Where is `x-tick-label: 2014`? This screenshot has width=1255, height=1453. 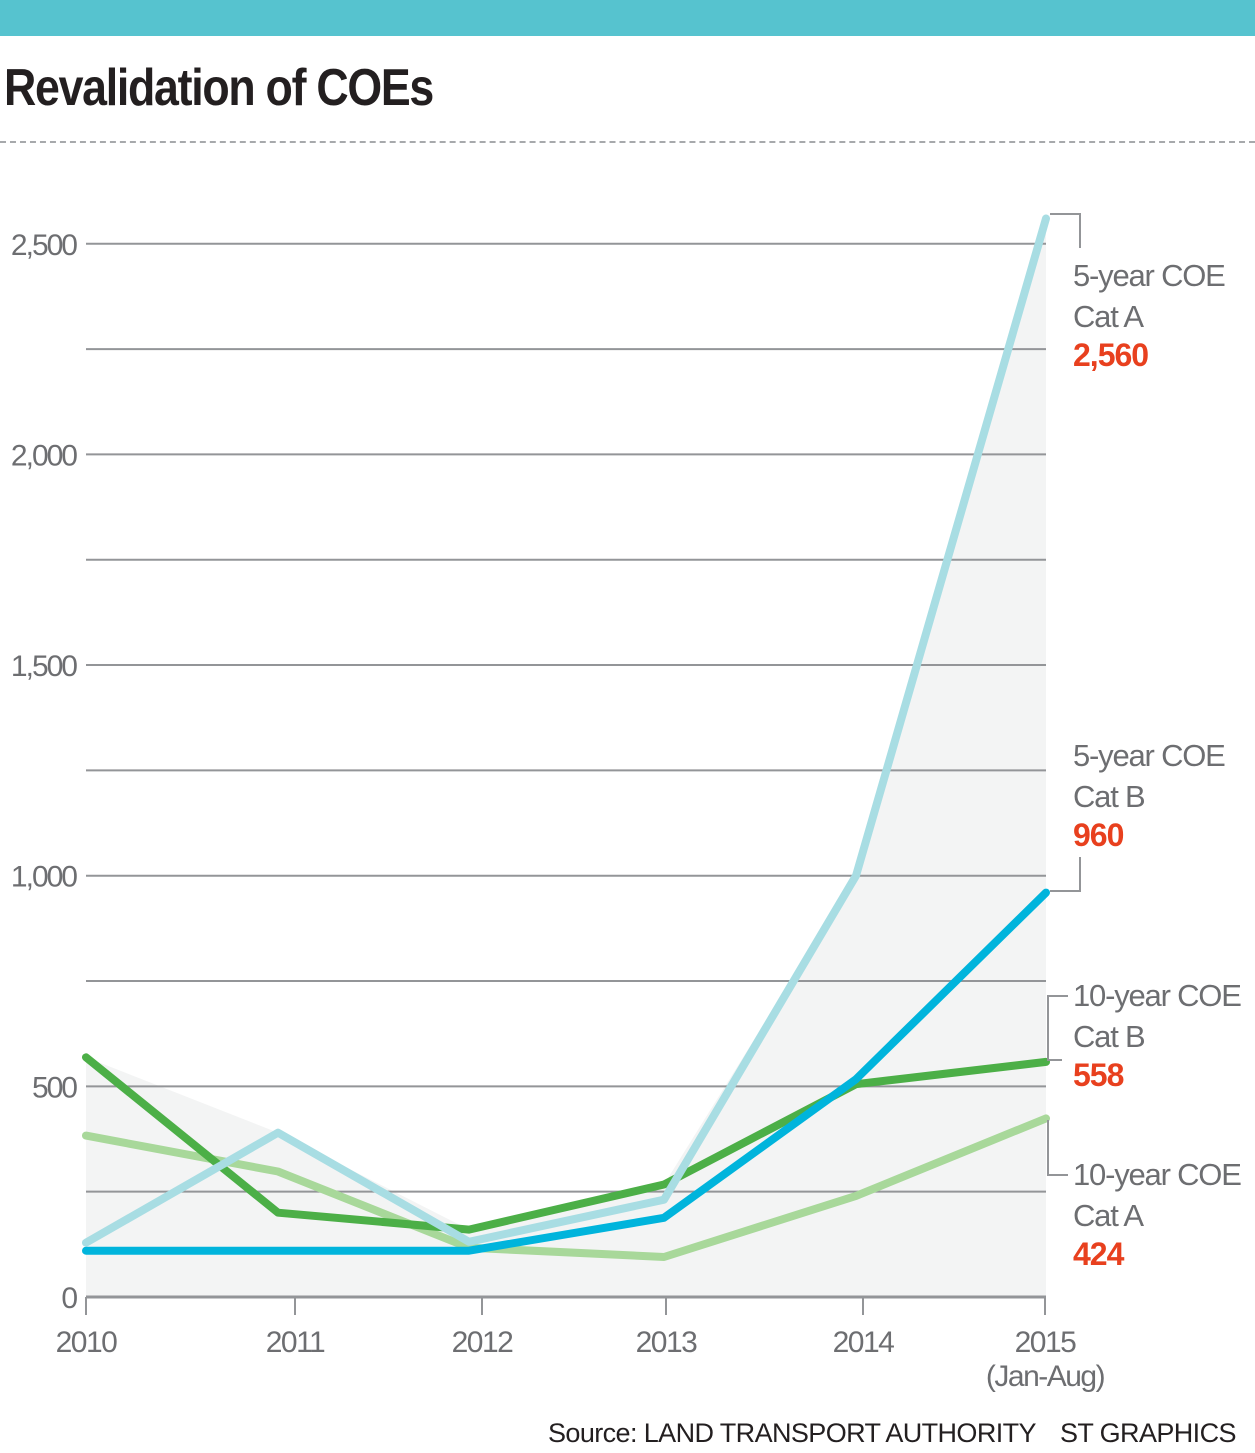
x-tick-label: 2014 is located at coordinates (864, 1342).